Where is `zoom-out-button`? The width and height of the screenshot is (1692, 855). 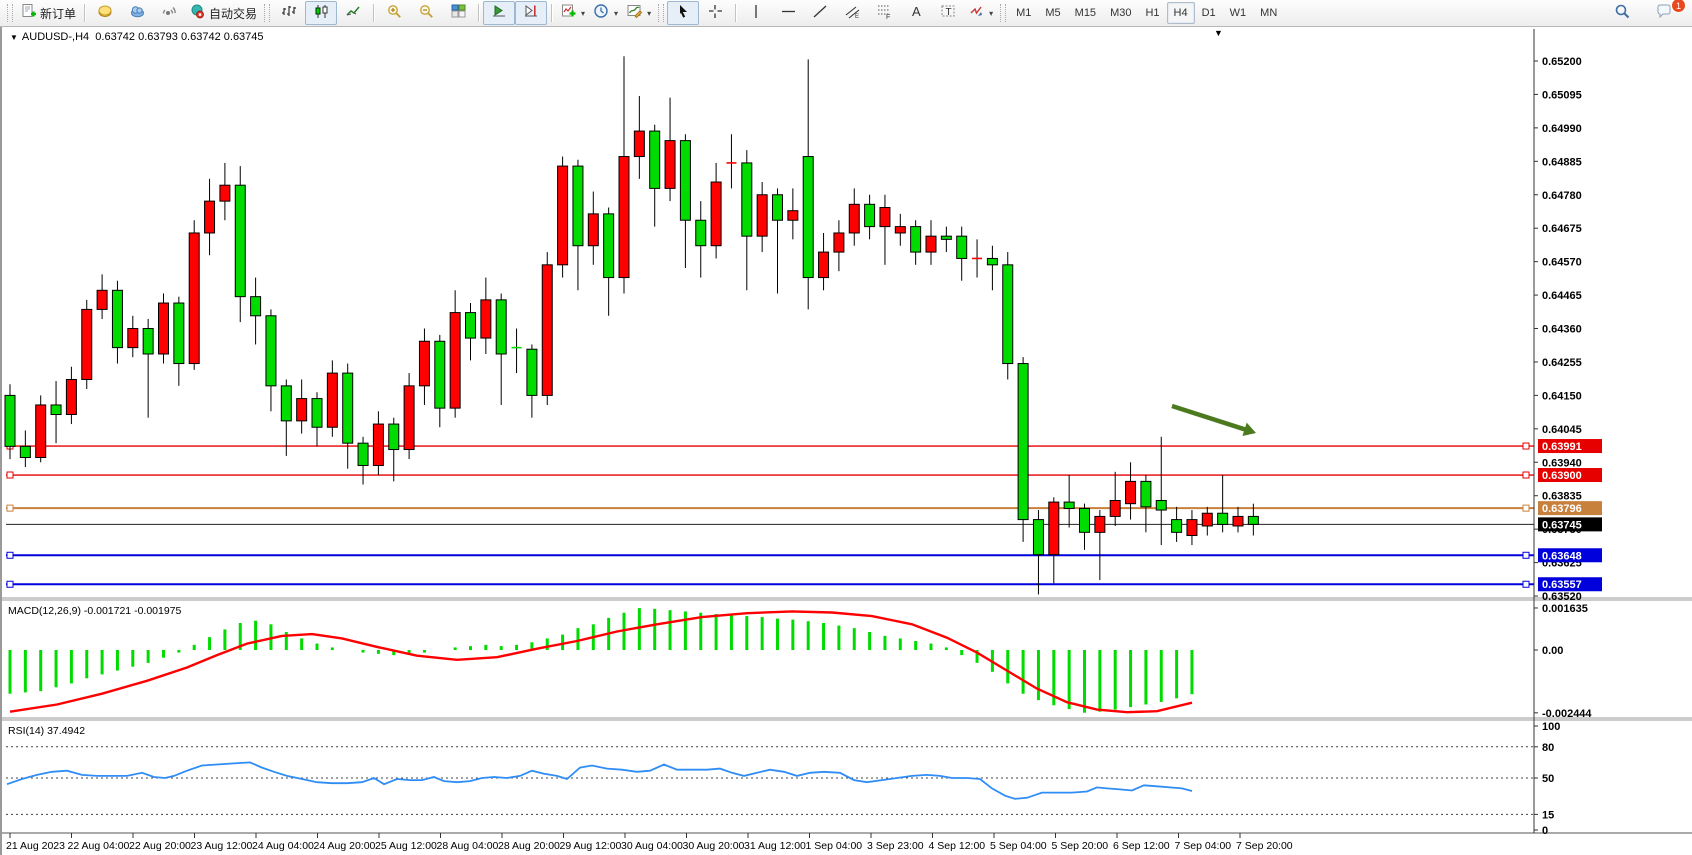
zoom-out-button is located at coordinates (426, 13).